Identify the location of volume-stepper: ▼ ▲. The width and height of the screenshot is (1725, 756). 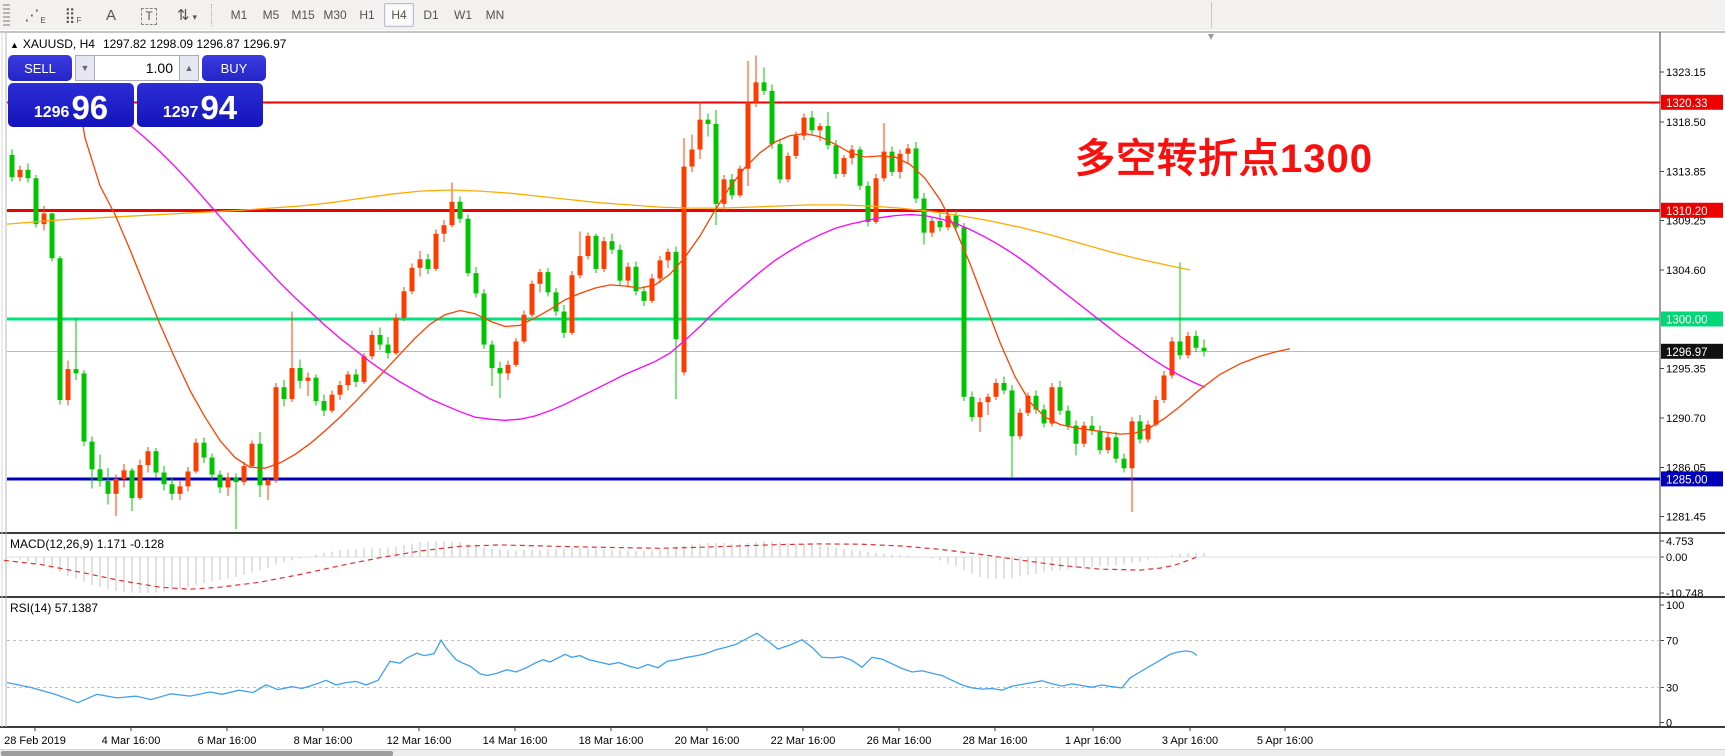
(137, 68).